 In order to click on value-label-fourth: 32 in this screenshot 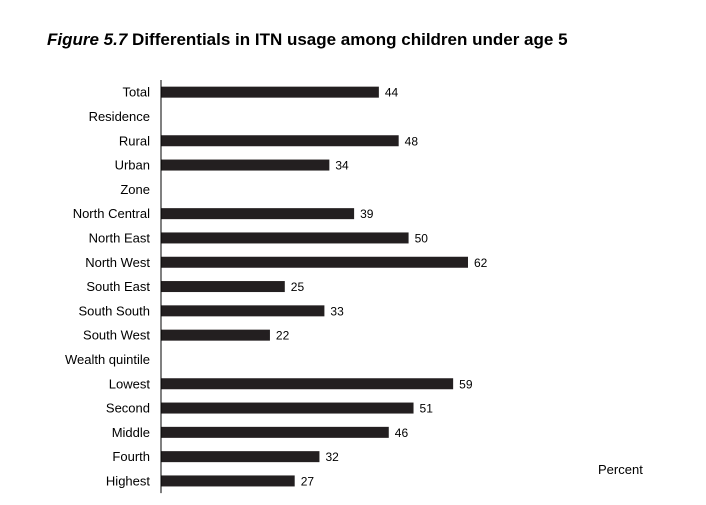, I will do `click(332, 457)`.